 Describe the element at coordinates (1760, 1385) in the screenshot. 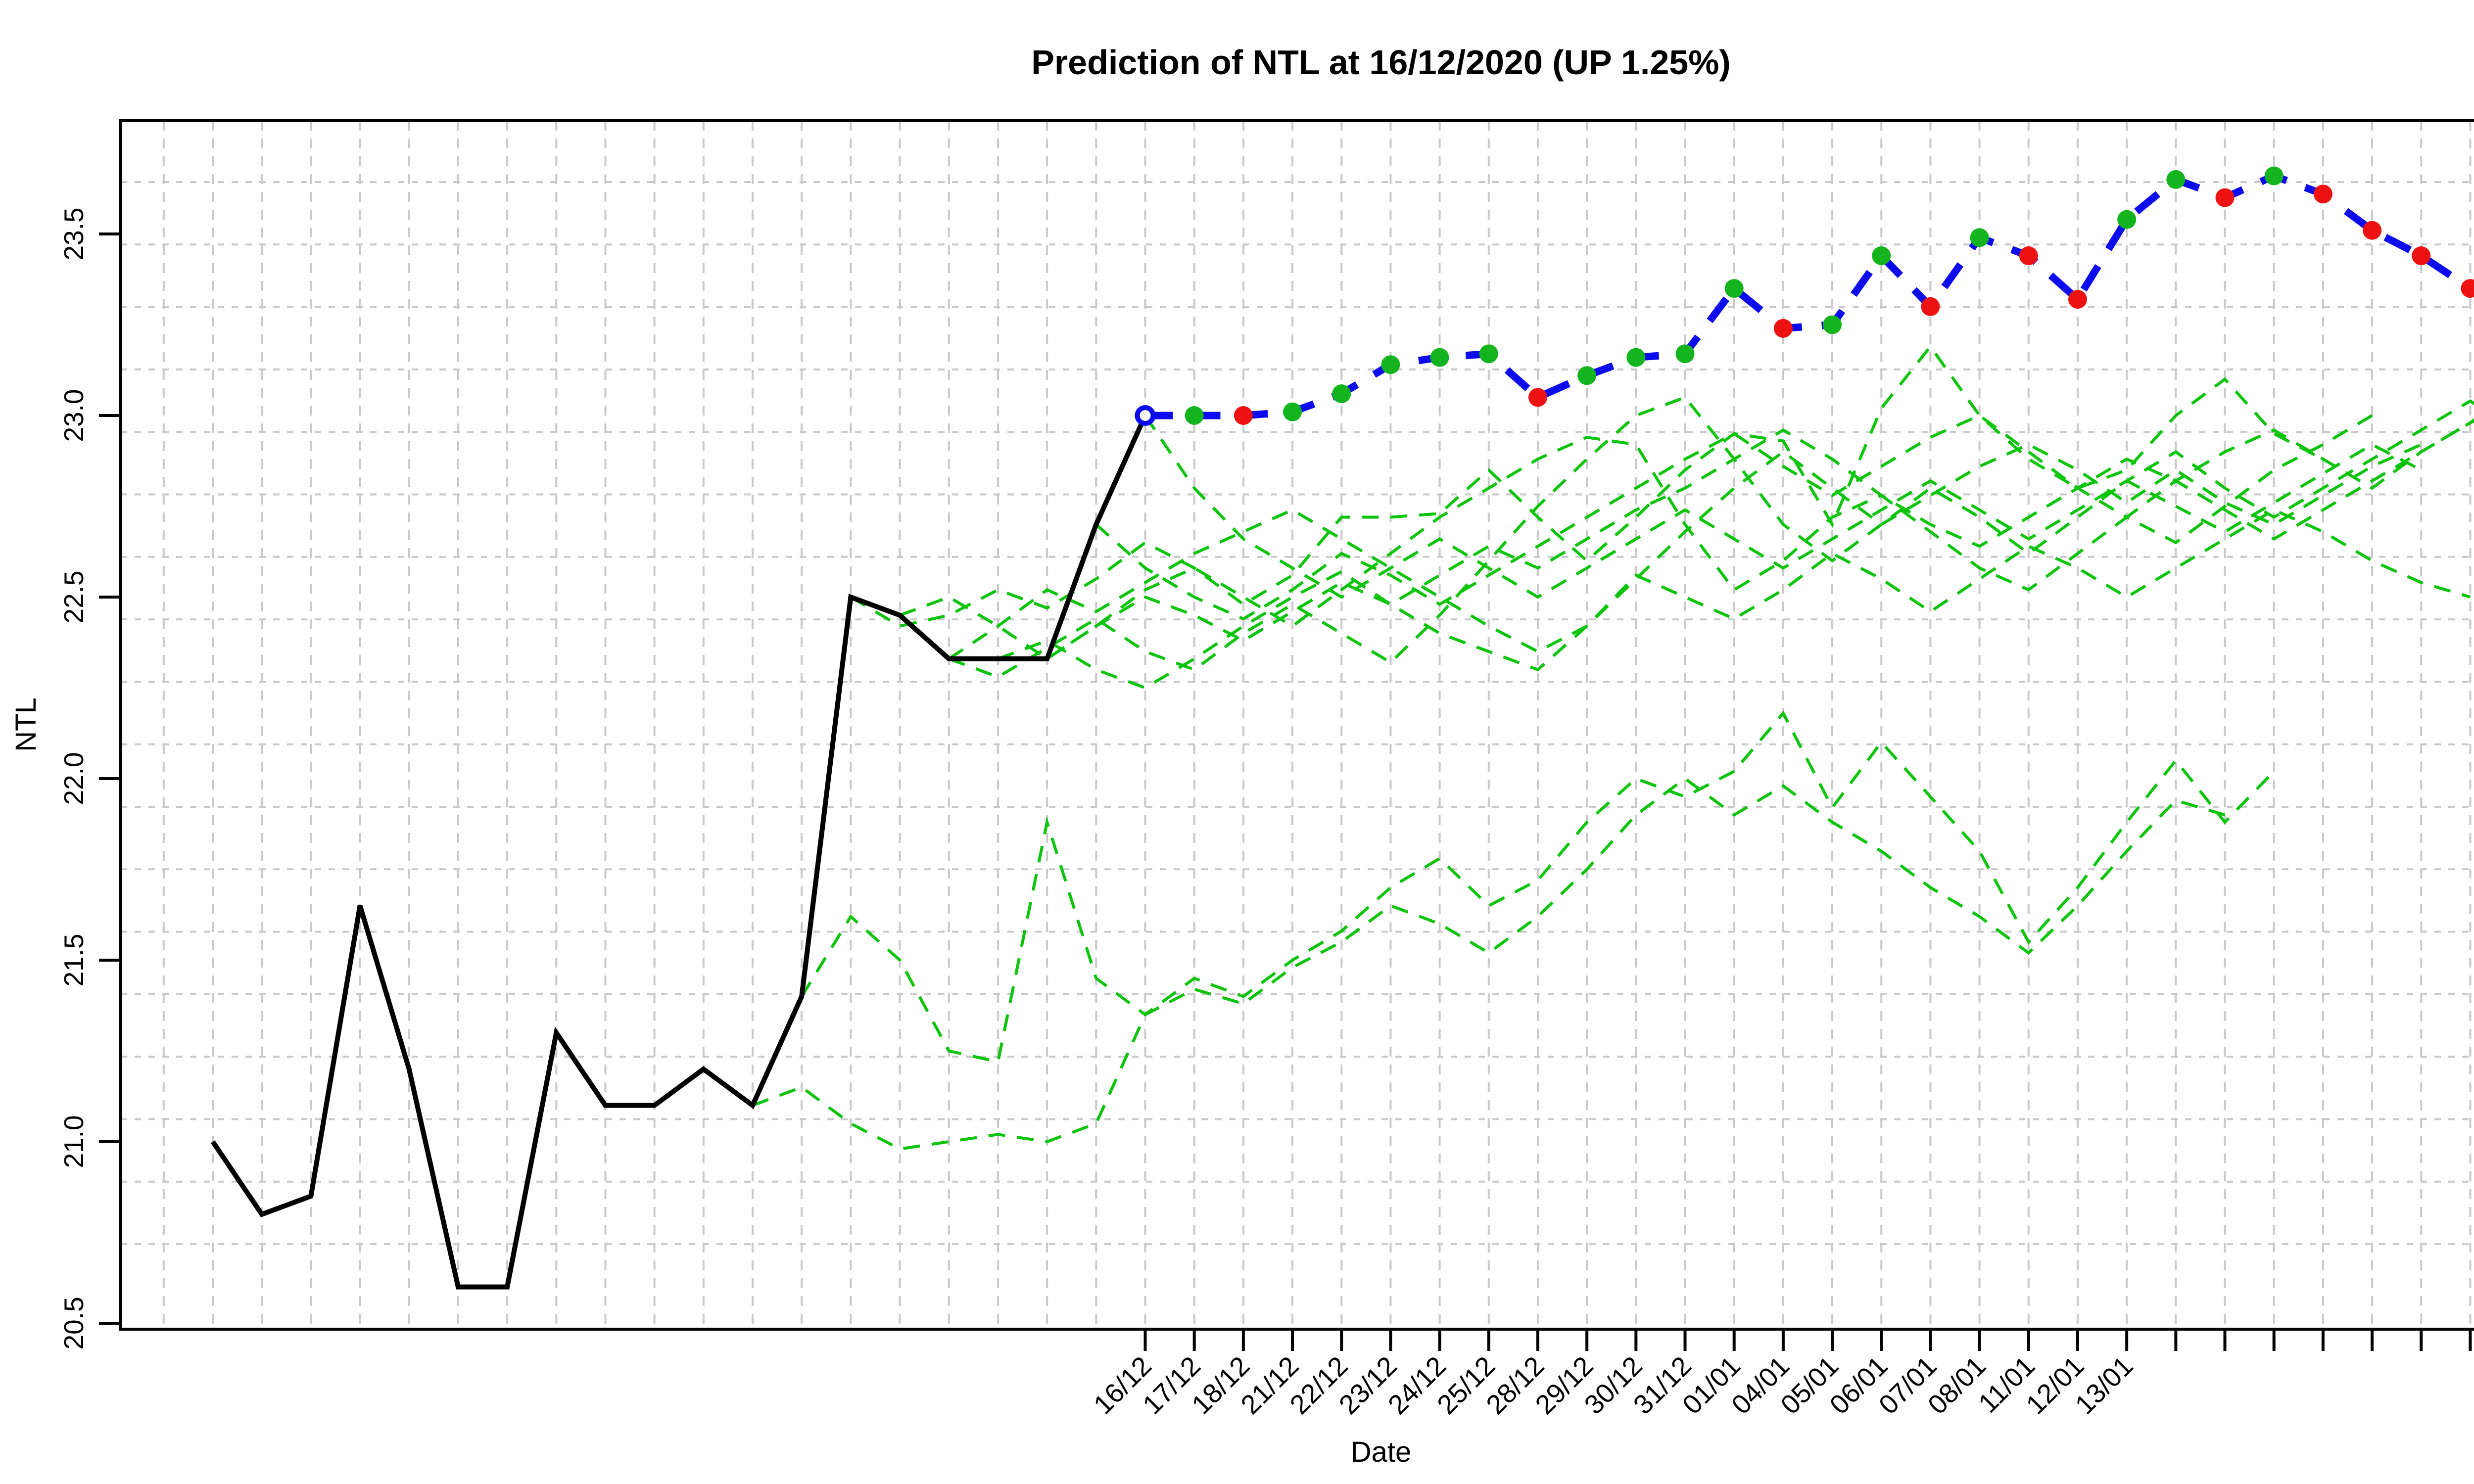

I see `x-tick-label: 04/01` at that location.